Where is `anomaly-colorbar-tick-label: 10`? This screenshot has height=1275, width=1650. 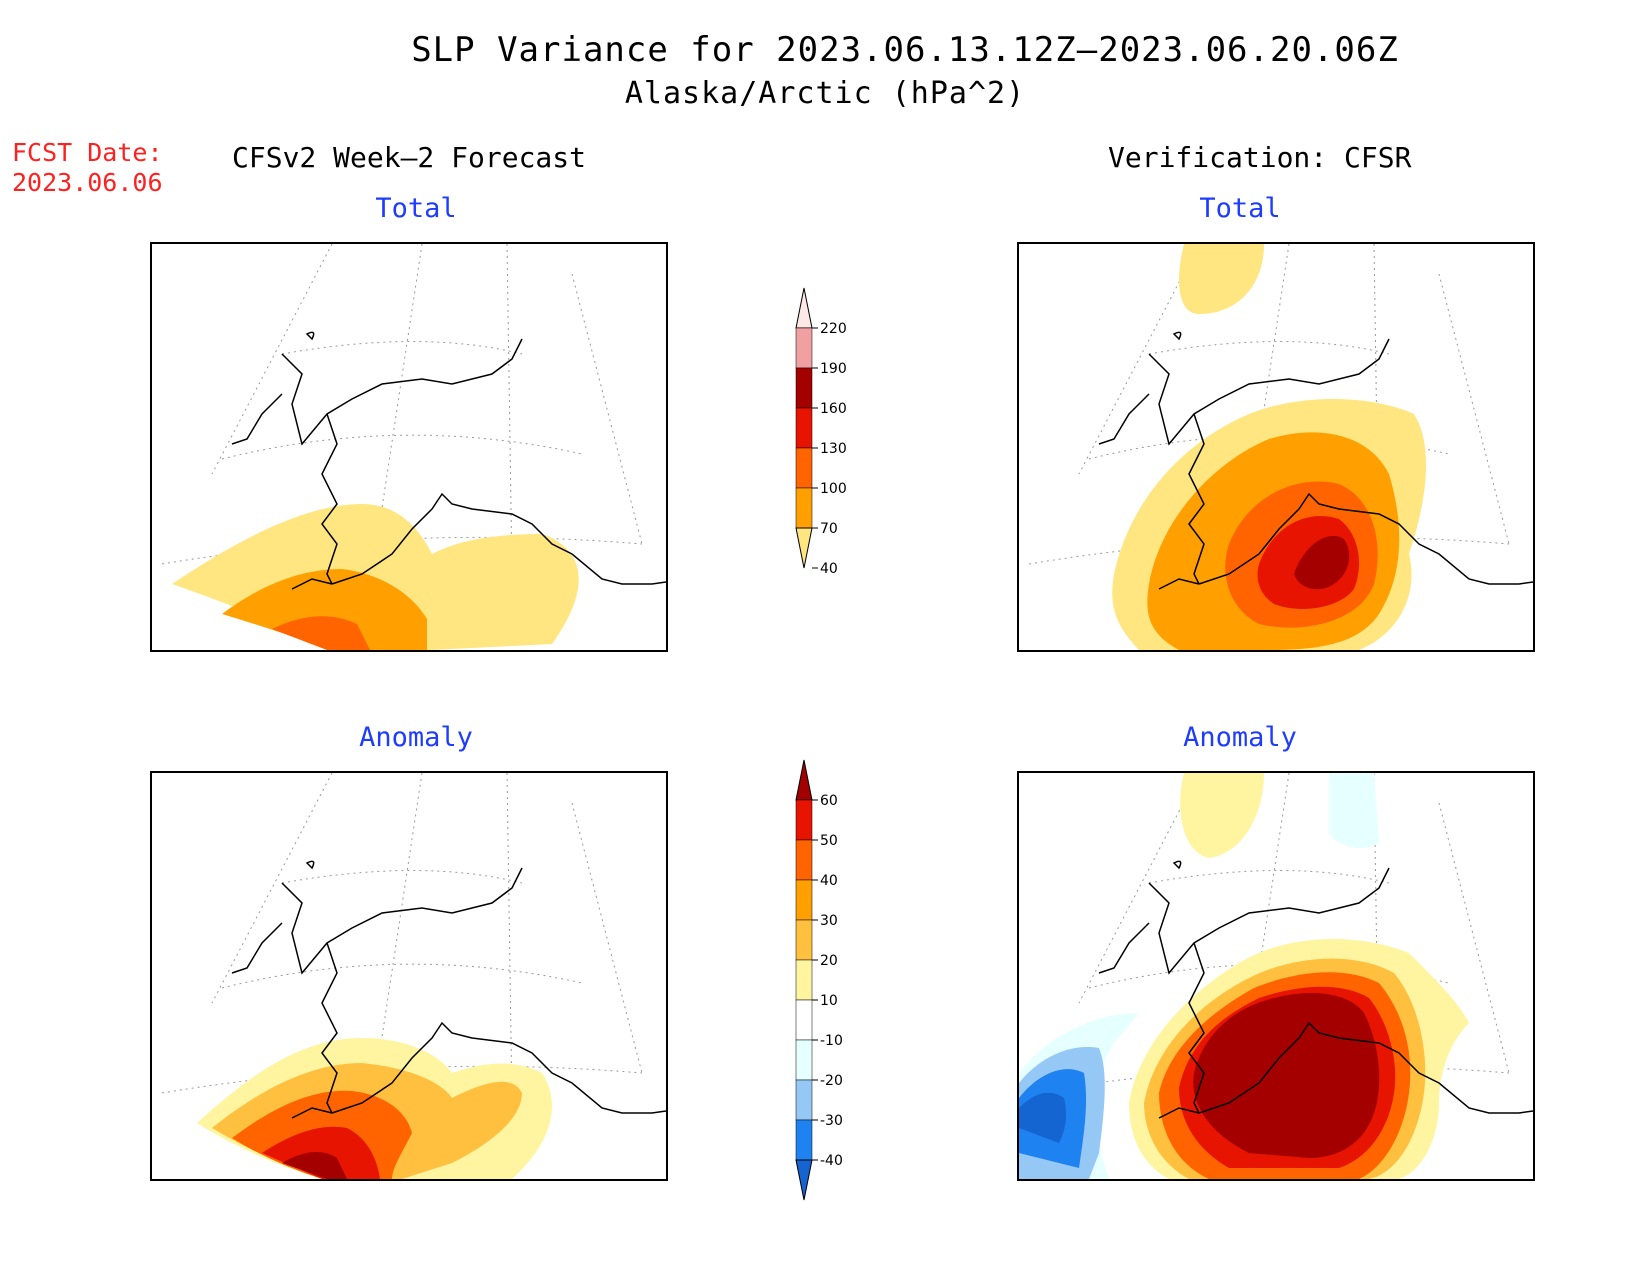
anomaly-colorbar-tick-label: 10 is located at coordinates (829, 1001).